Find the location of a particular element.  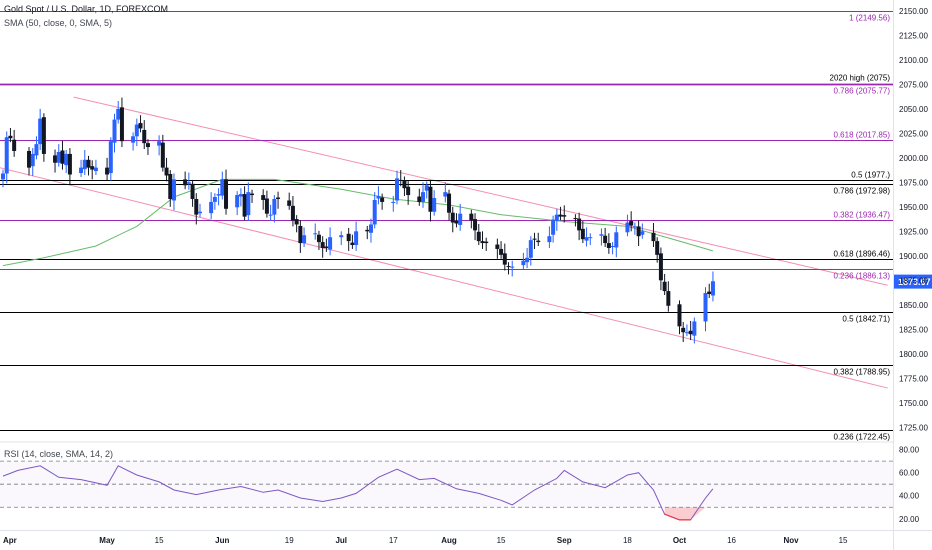

x-tick-label: Oct is located at coordinates (680, 540).